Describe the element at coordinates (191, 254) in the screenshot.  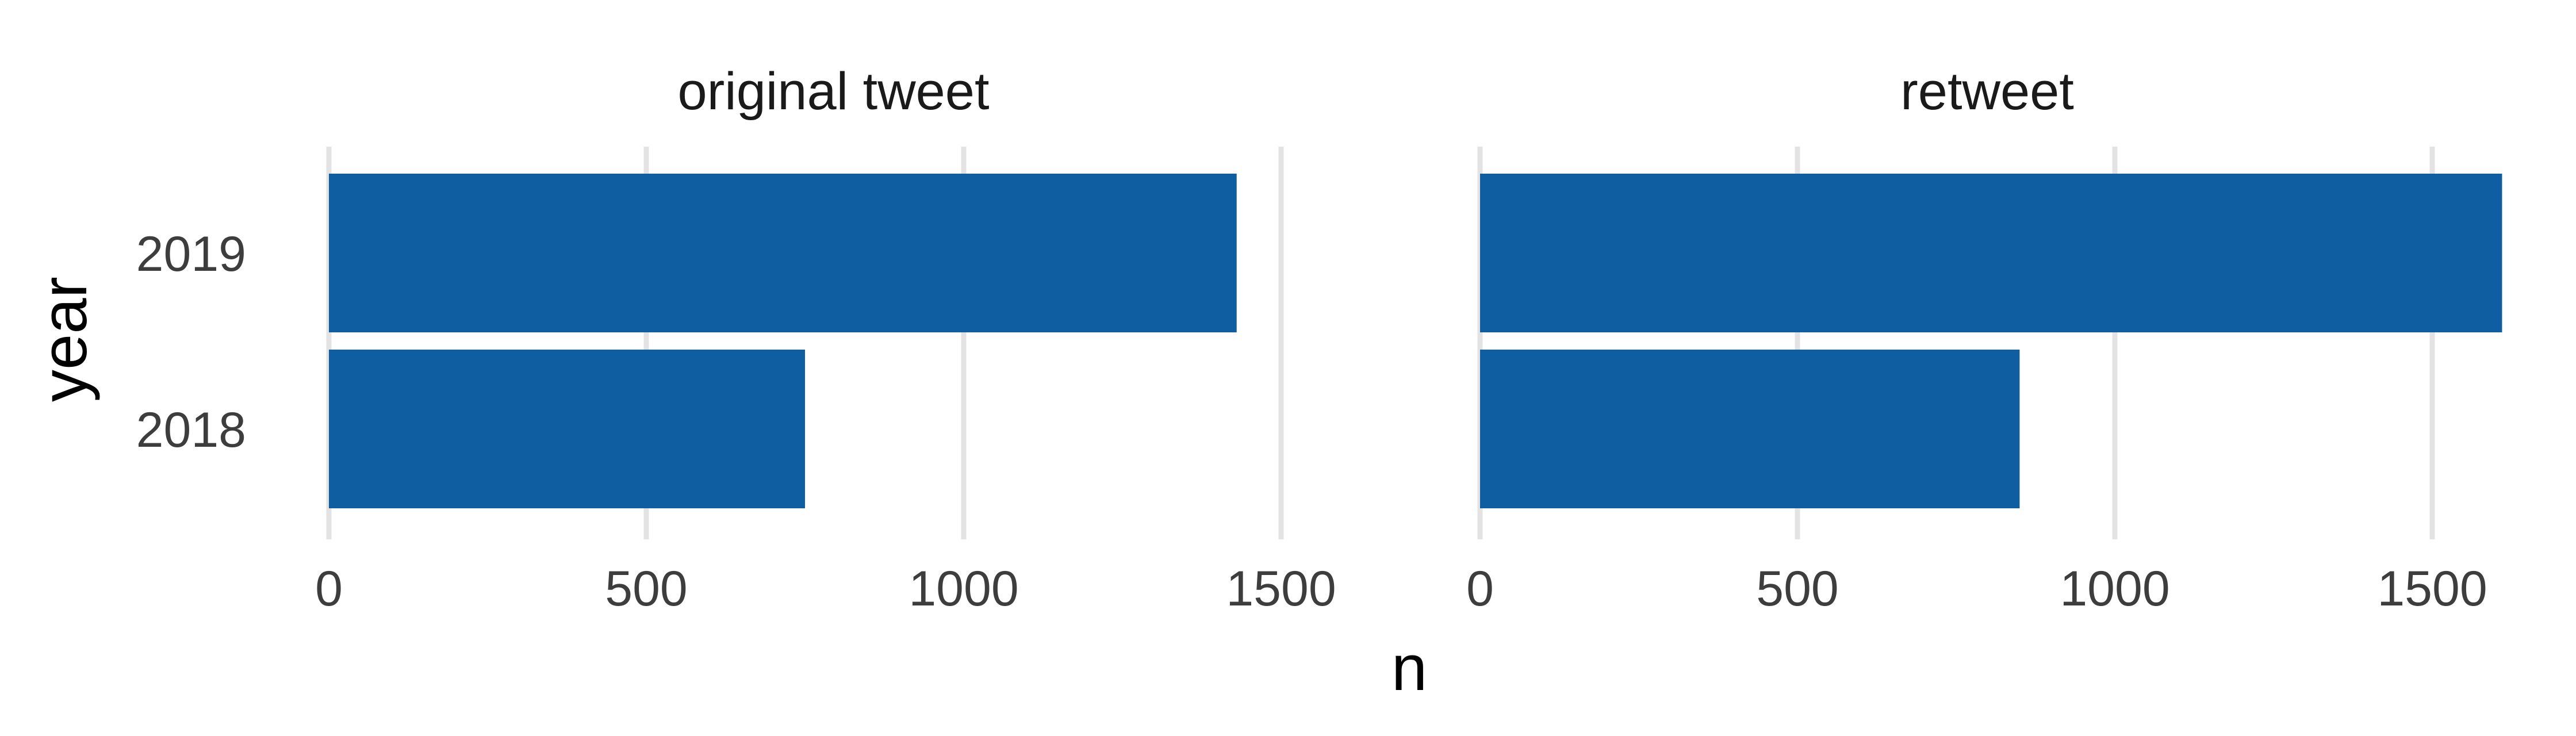
I see `y-tick-label: 2019` at that location.